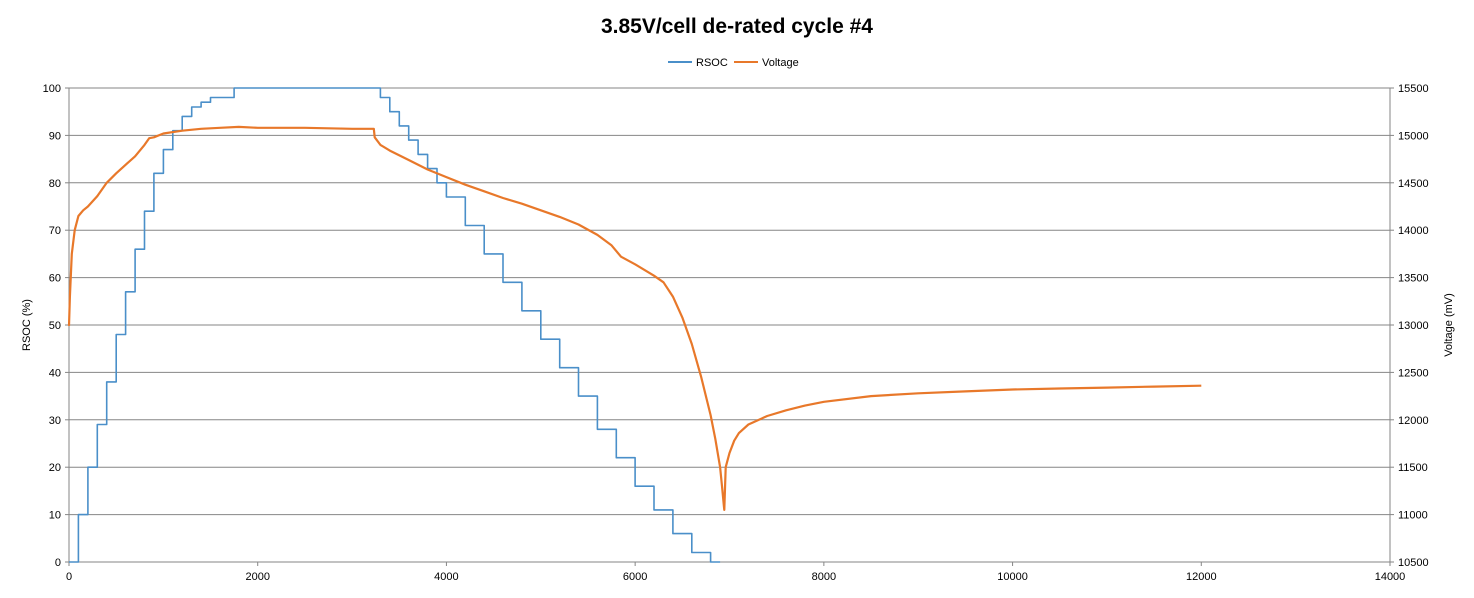 The image size is (1474, 598). What do you see at coordinates (1390, 577) in the screenshot?
I see `x-tick-label: 14000` at bounding box center [1390, 577].